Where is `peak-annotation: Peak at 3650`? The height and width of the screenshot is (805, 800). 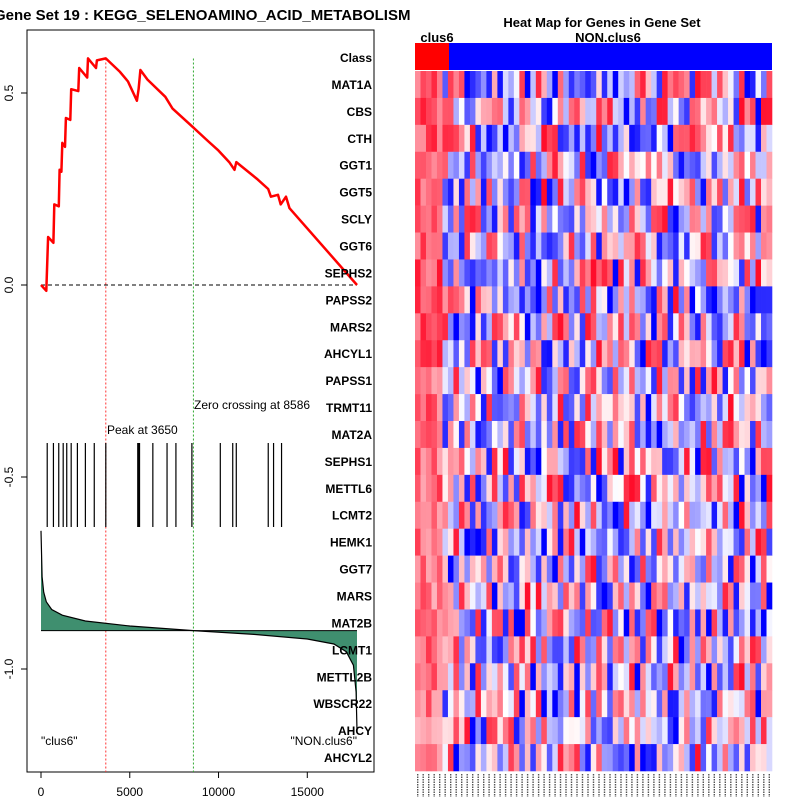 peak-annotation: Peak at 3650 is located at coordinates (142, 430).